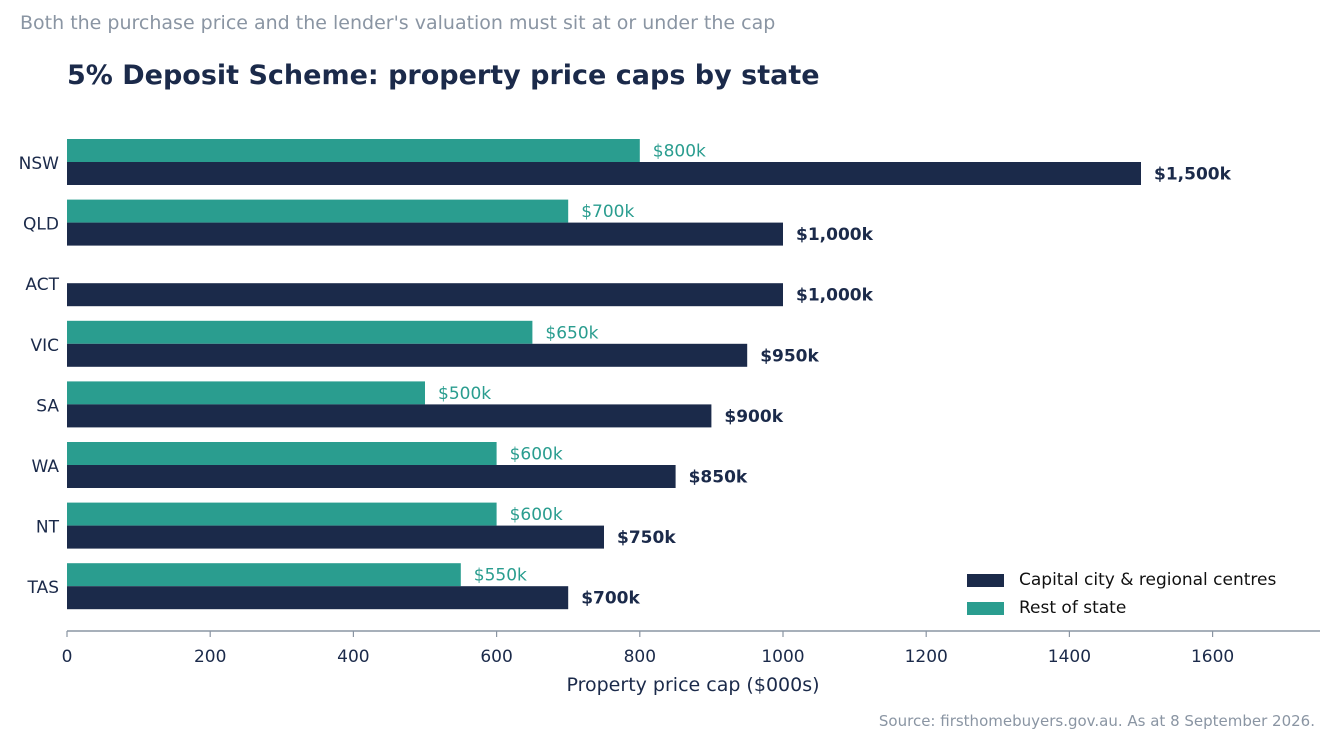  What do you see at coordinates (1069, 657) in the screenshot?
I see `x-tick-label-1400: 1400` at bounding box center [1069, 657].